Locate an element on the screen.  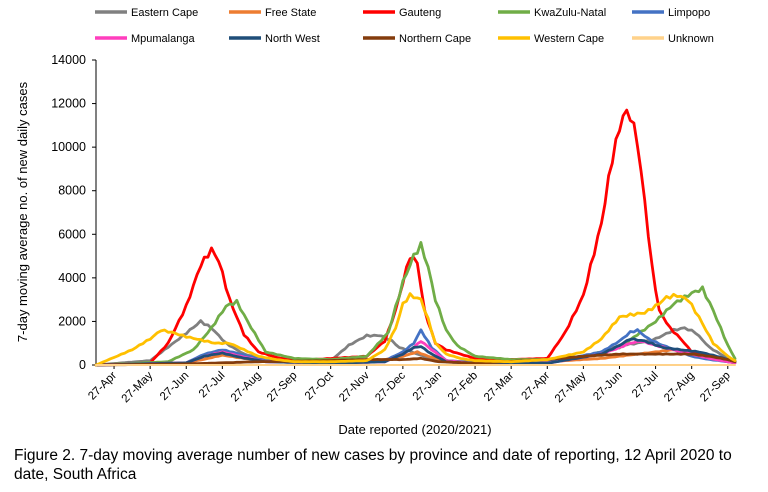
legend-label: Limpopo is located at coordinates (689, 13).